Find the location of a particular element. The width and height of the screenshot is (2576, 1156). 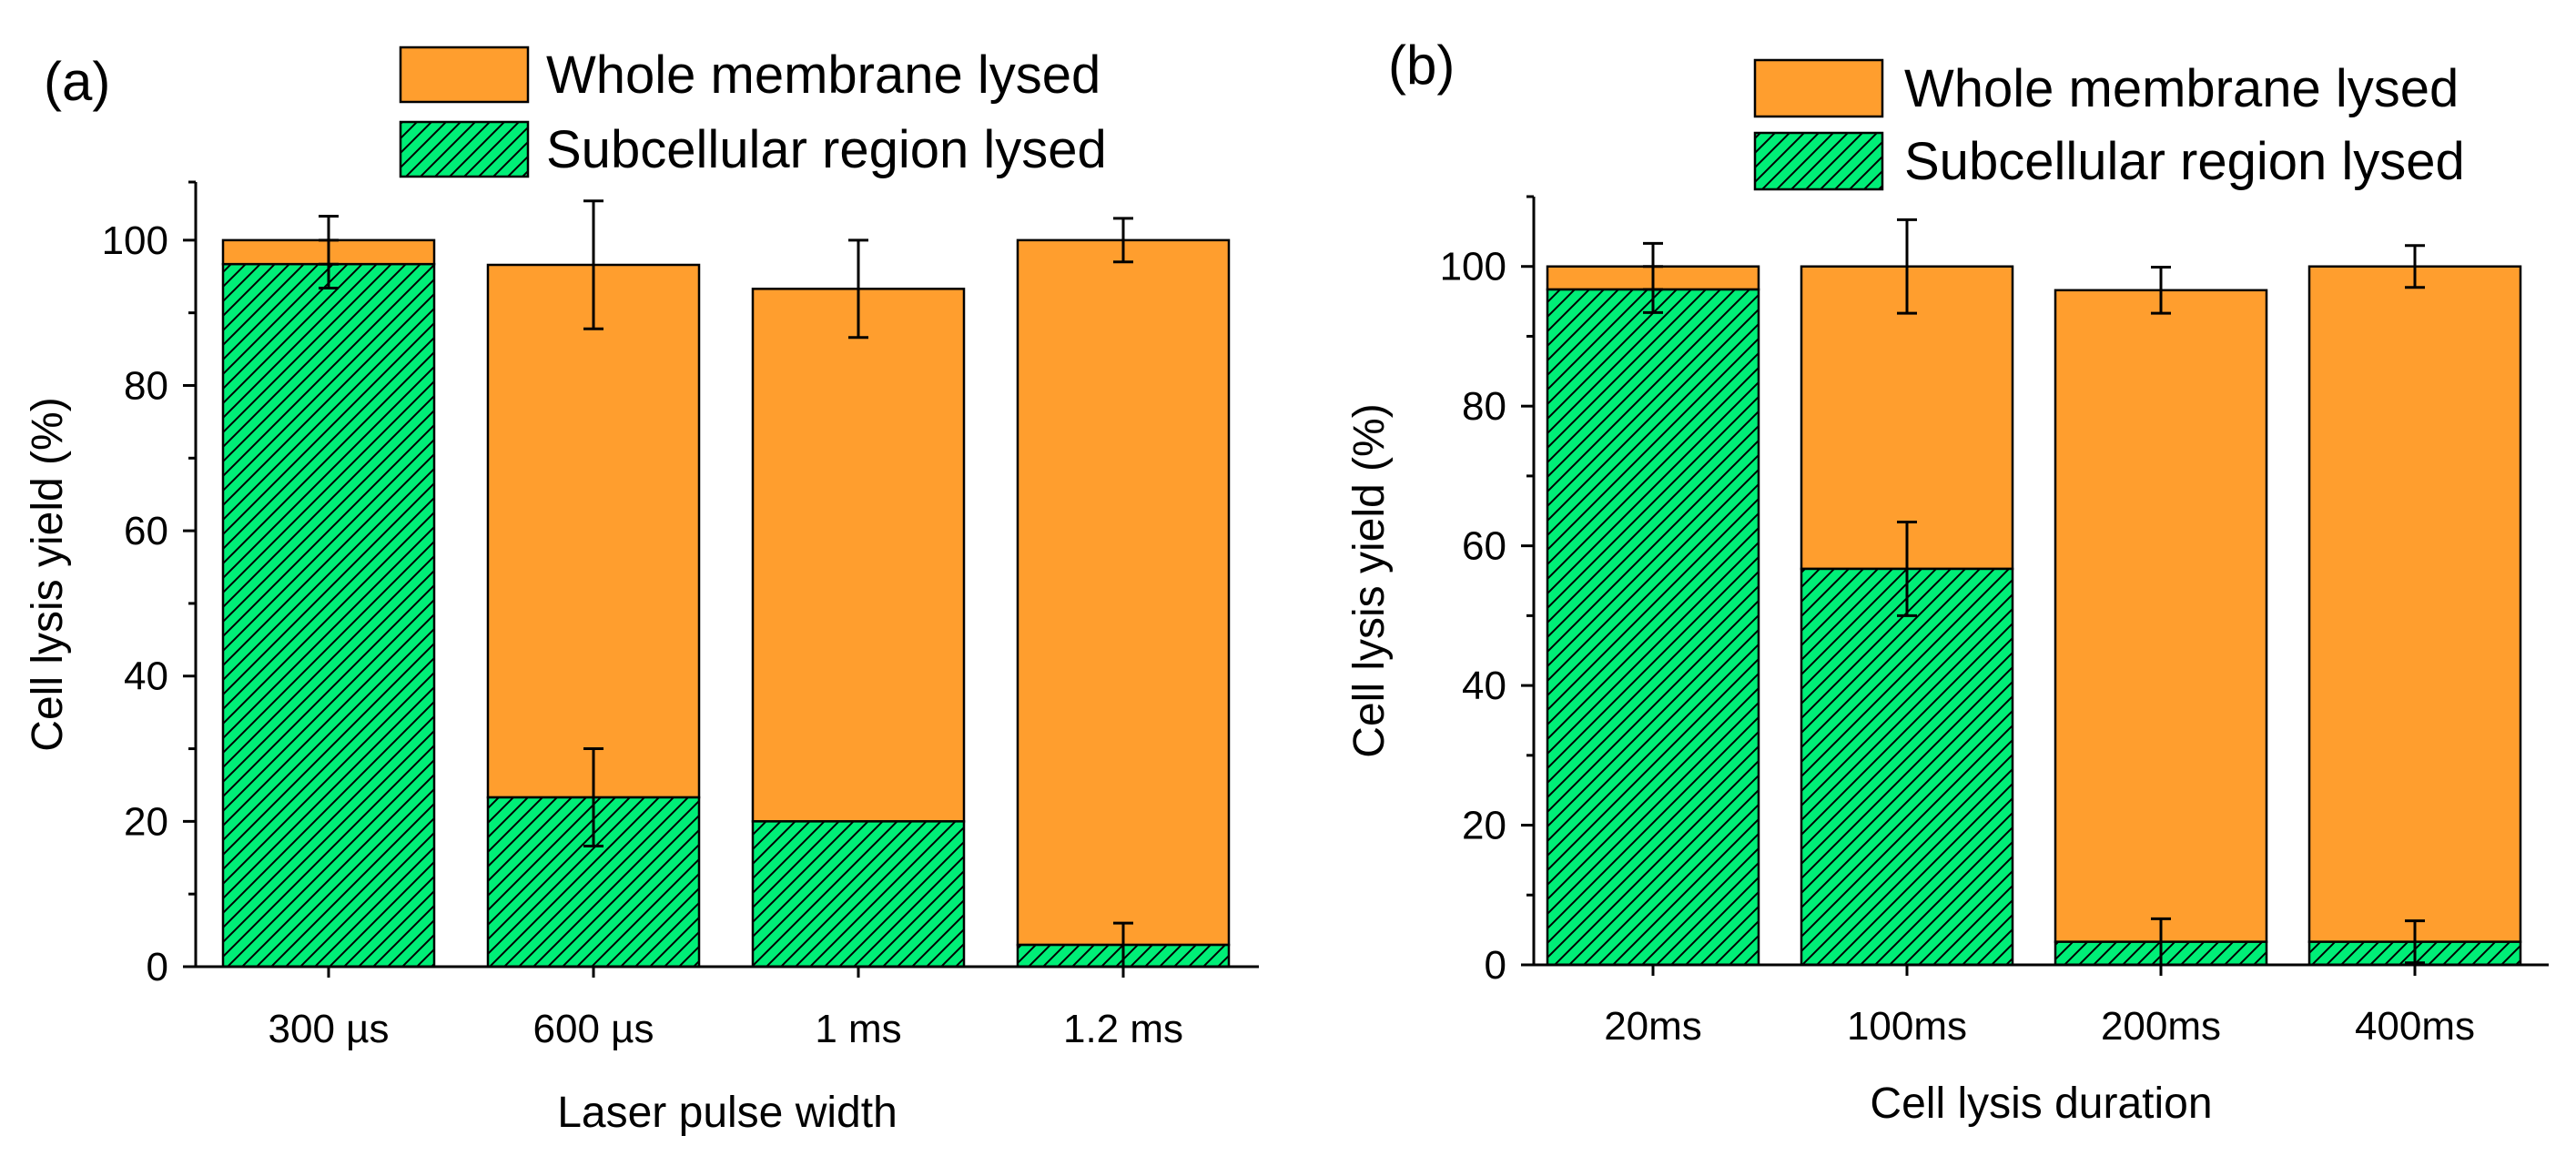

x-tick-label: 200ms is located at coordinates (2161, 1026).